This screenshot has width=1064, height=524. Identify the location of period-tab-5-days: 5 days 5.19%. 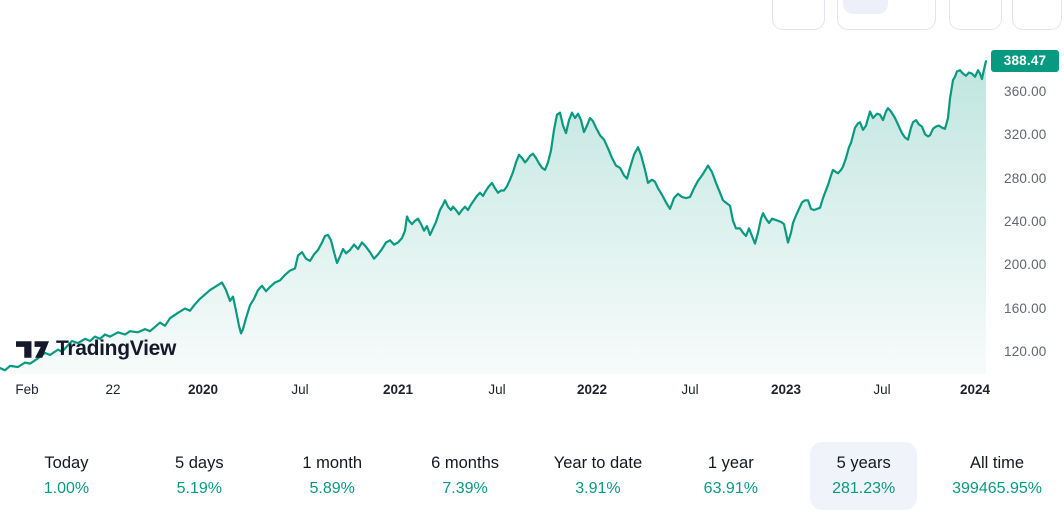
(199, 476).